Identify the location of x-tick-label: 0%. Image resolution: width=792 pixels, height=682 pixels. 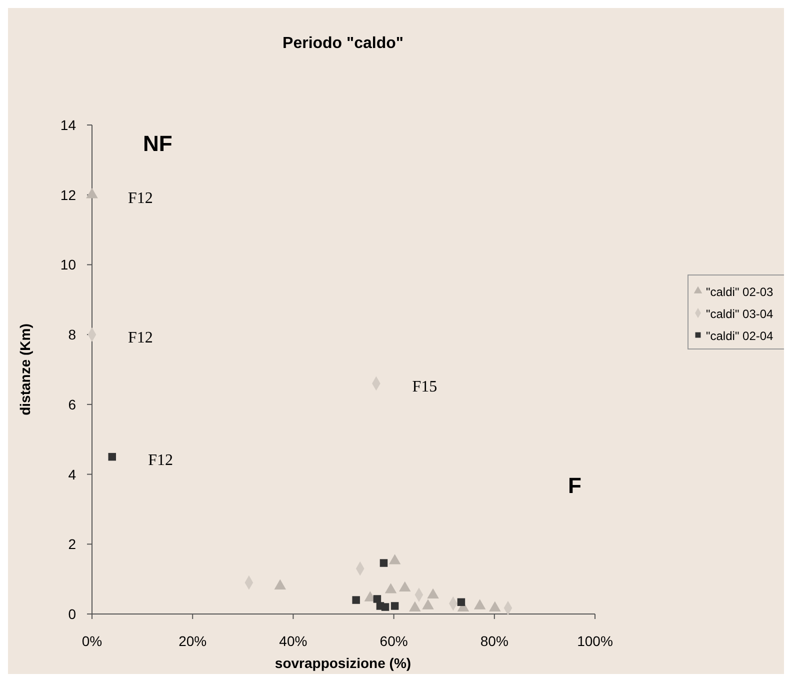
(92, 641).